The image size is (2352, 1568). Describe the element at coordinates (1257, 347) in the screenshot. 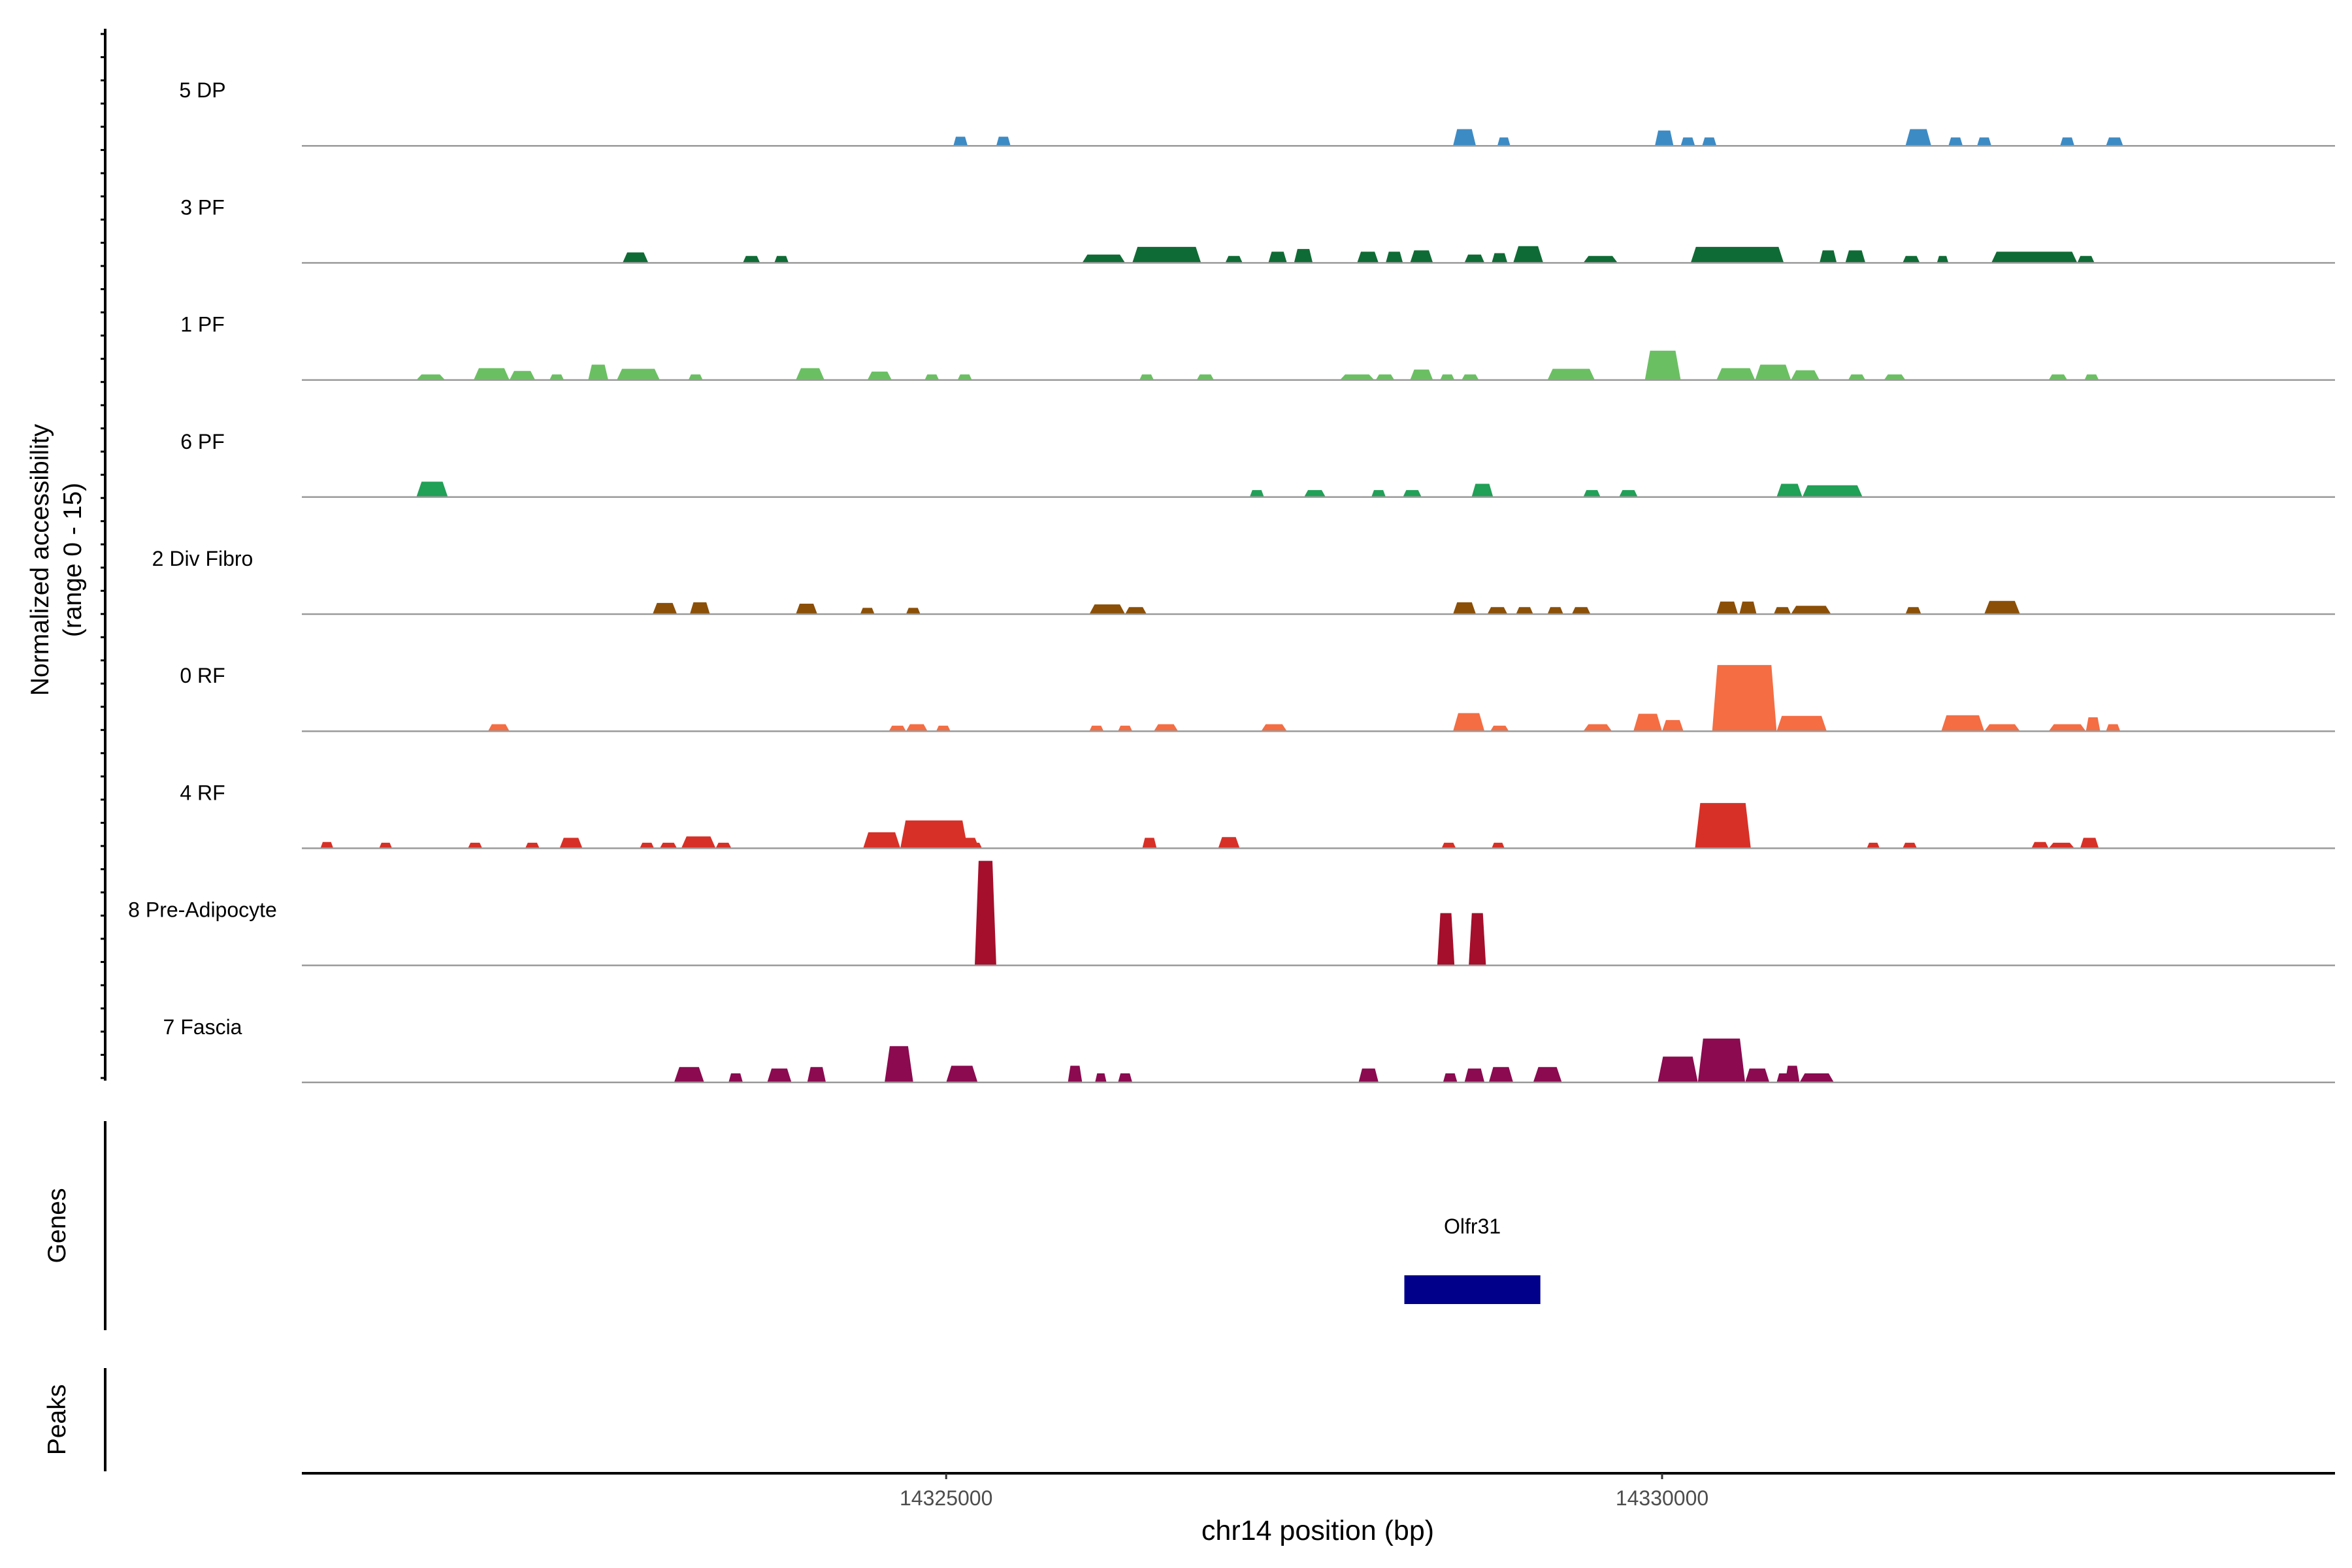

I see `track-2: 1 PF` at that location.